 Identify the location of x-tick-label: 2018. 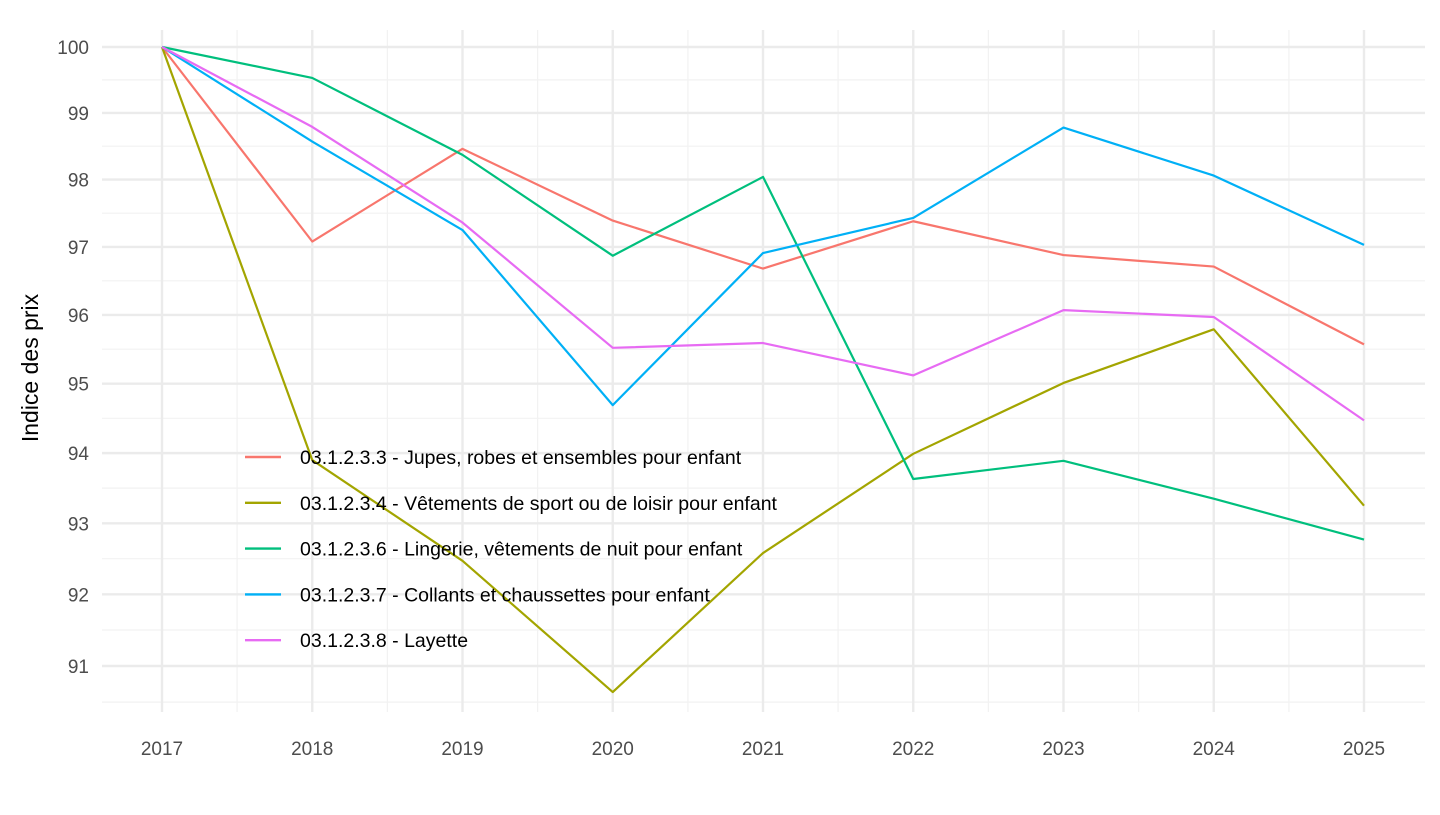
(312, 749).